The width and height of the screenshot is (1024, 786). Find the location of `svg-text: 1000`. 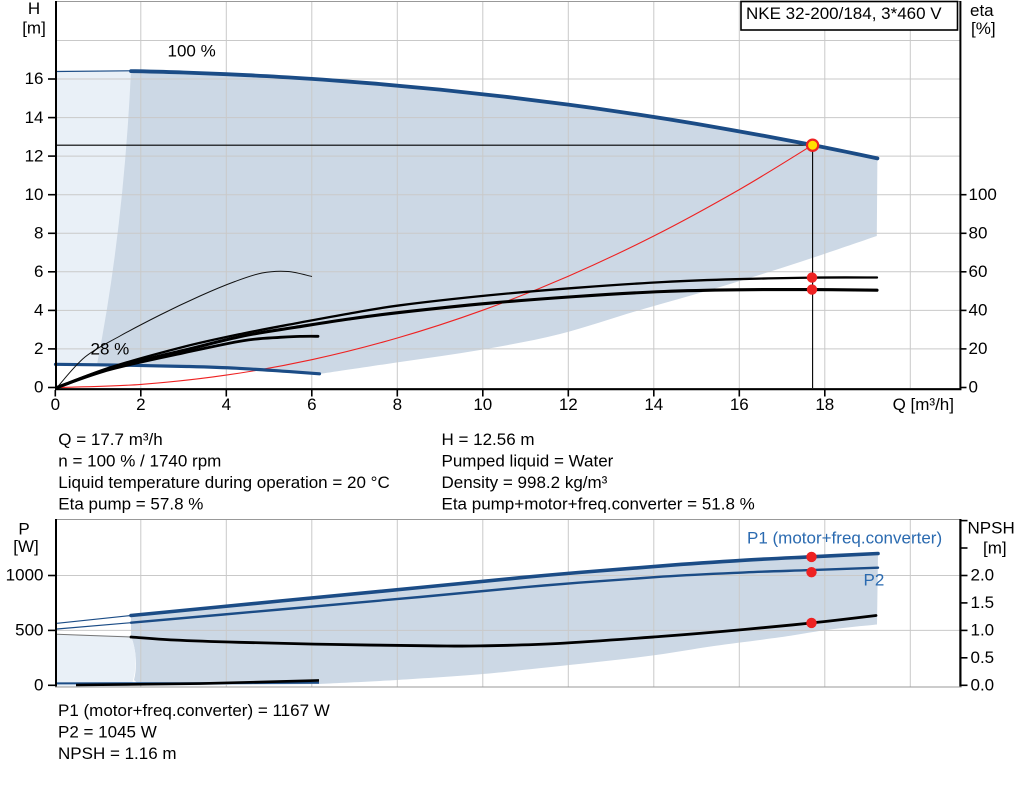

svg-text: 1000 is located at coordinates (25, 575).